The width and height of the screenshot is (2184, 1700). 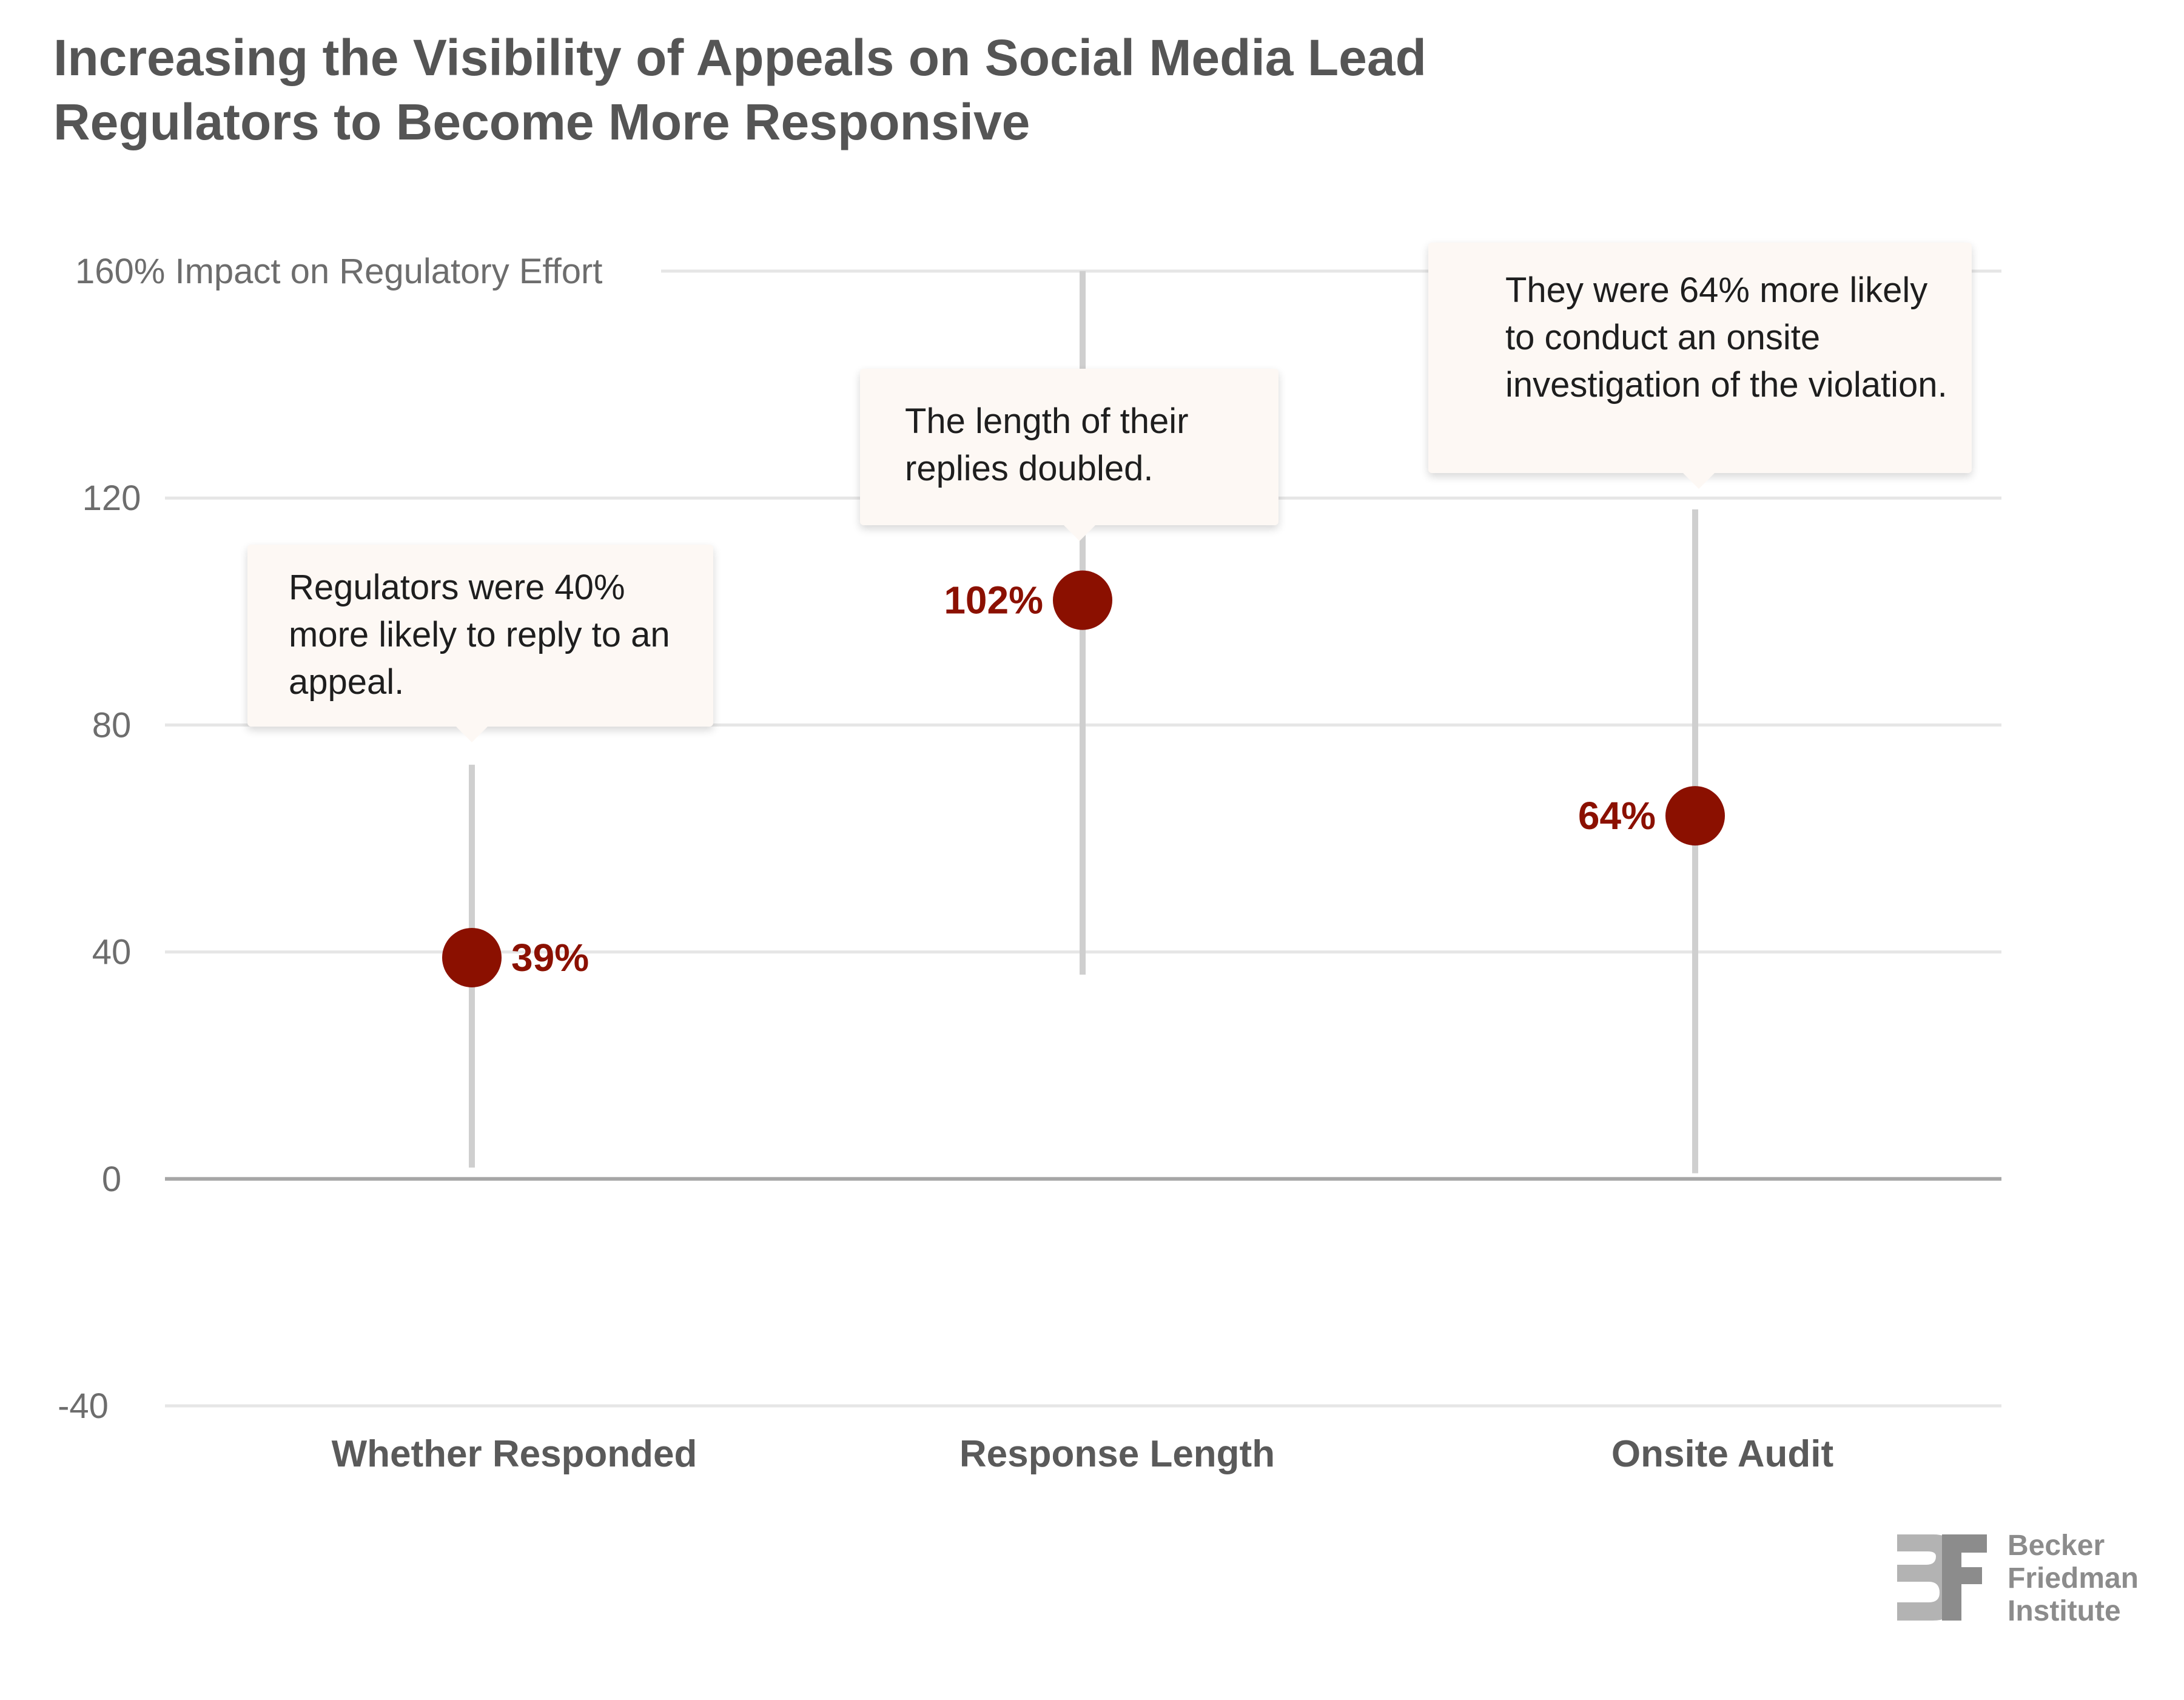 I want to click on bf-logo-mark-icon, so click(x=1942, y=1577).